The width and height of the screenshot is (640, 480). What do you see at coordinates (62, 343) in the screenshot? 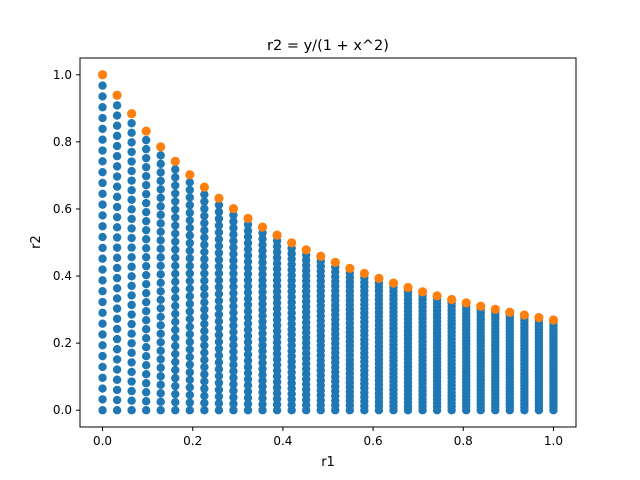
I see `y-tick-label: 0.2` at bounding box center [62, 343].